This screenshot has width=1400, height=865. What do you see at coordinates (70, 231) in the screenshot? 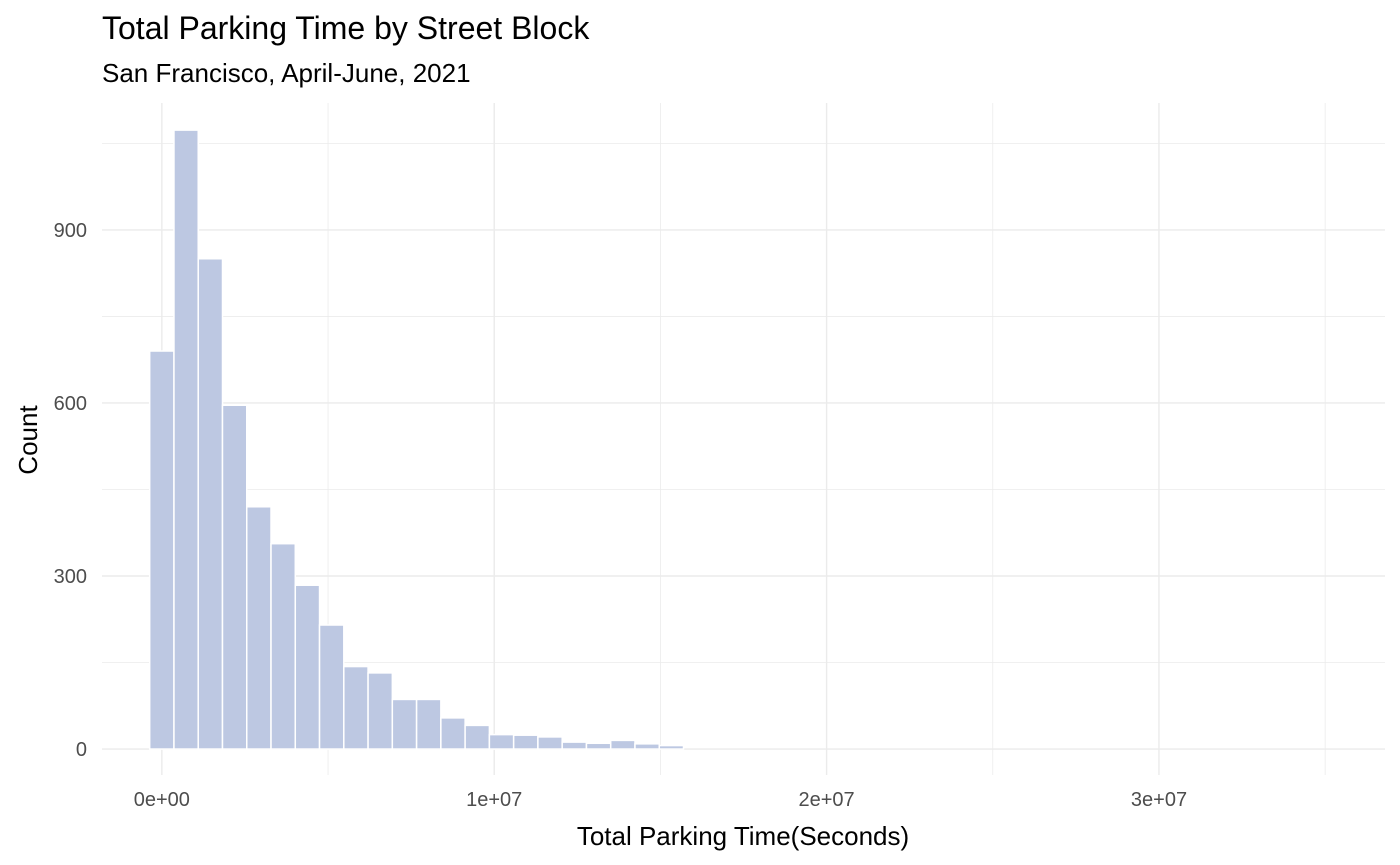
I see `y-tick-label: 900` at bounding box center [70, 231].